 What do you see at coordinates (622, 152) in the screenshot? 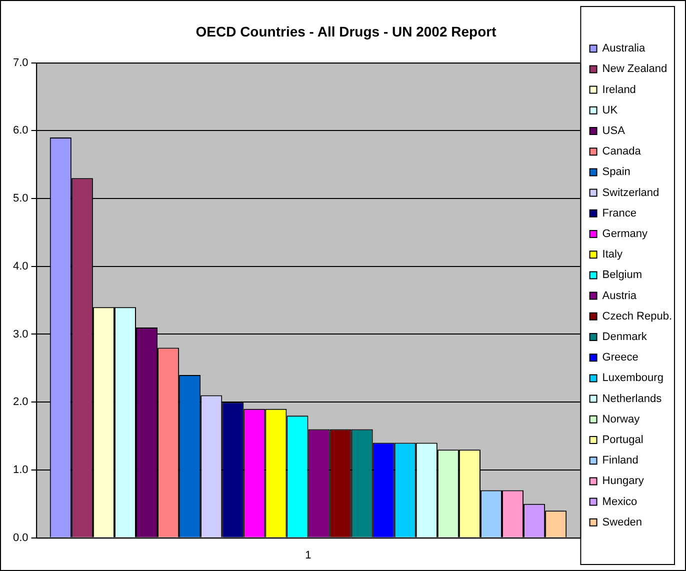
I see `legend-label: Canada` at bounding box center [622, 152].